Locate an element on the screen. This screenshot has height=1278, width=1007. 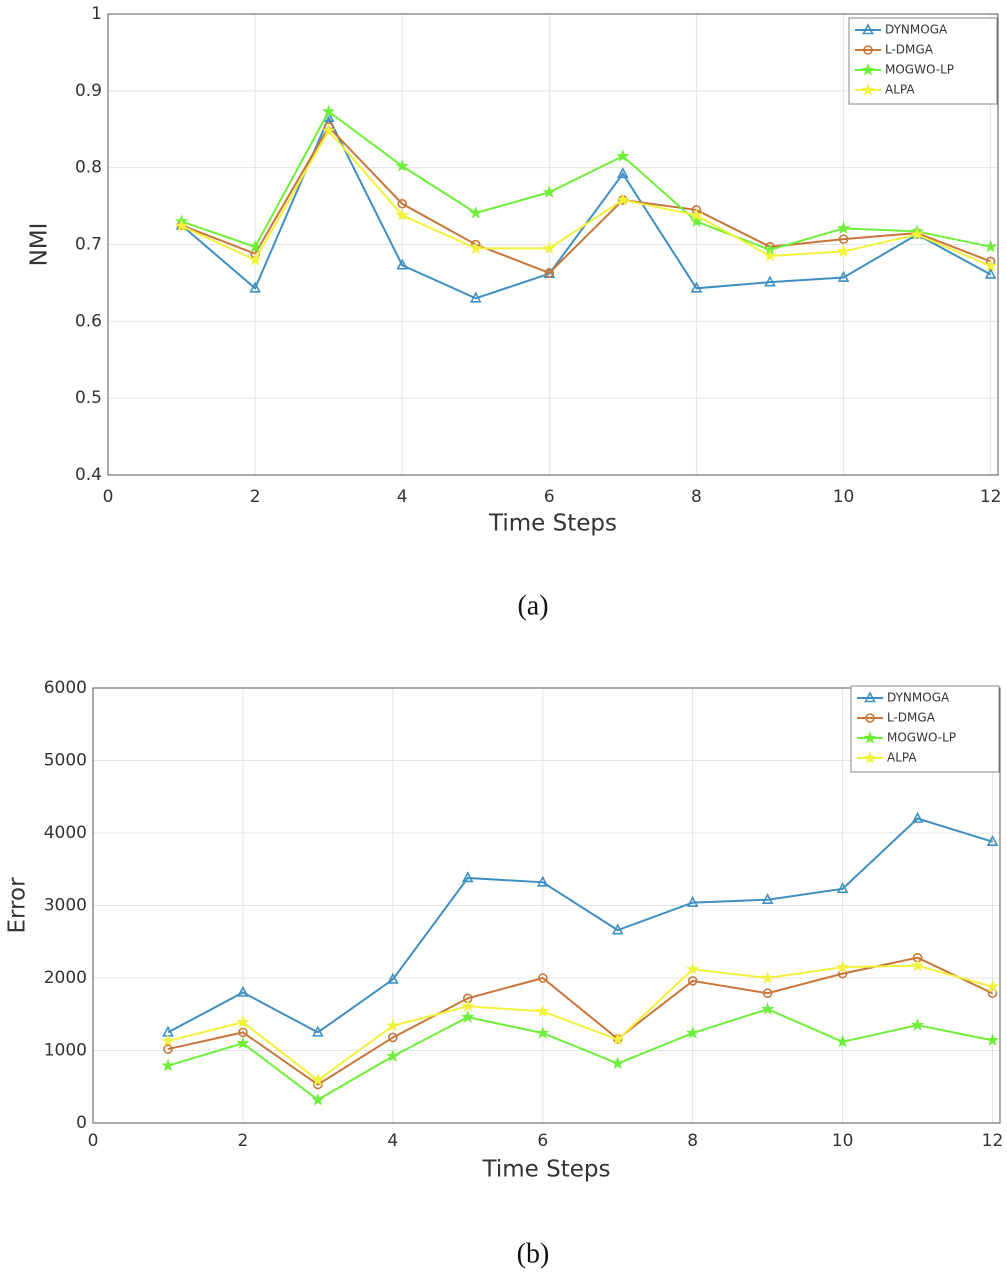
legend-label: ALPA is located at coordinates (900, 90).